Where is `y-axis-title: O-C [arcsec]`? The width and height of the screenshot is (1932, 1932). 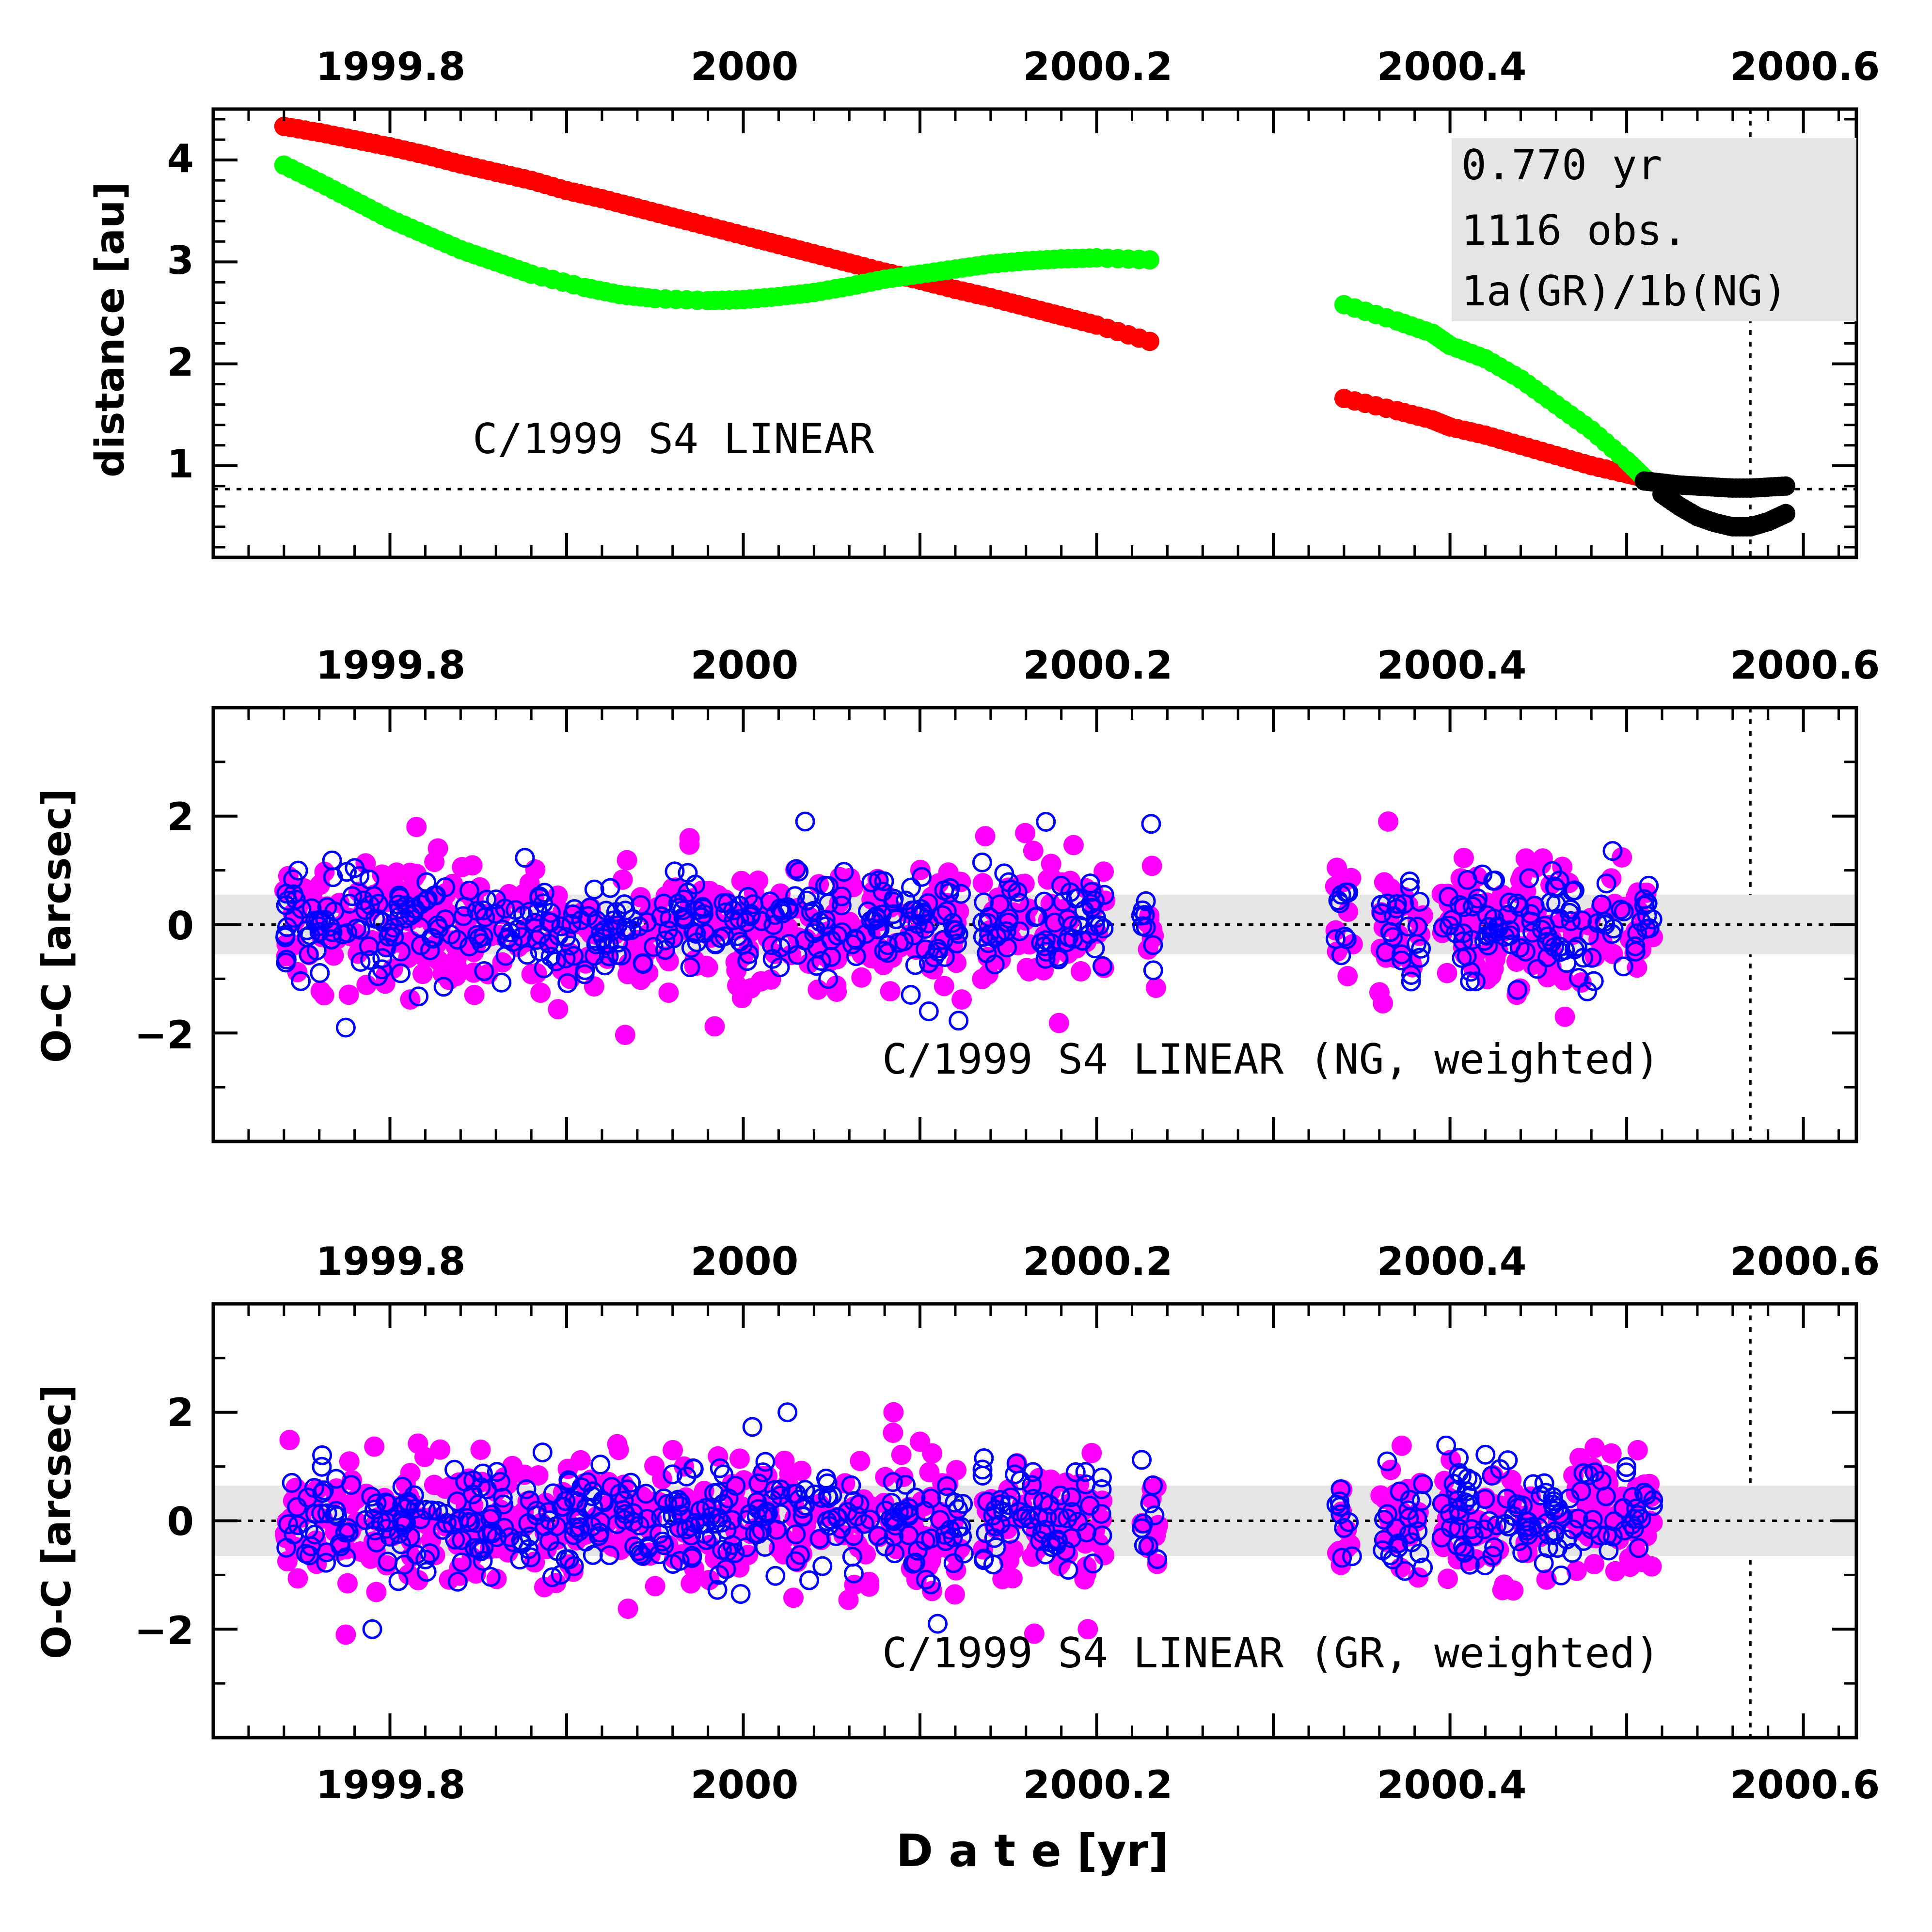
y-axis-title: O-C [arcsec] is located at coordinates (57, 1522).